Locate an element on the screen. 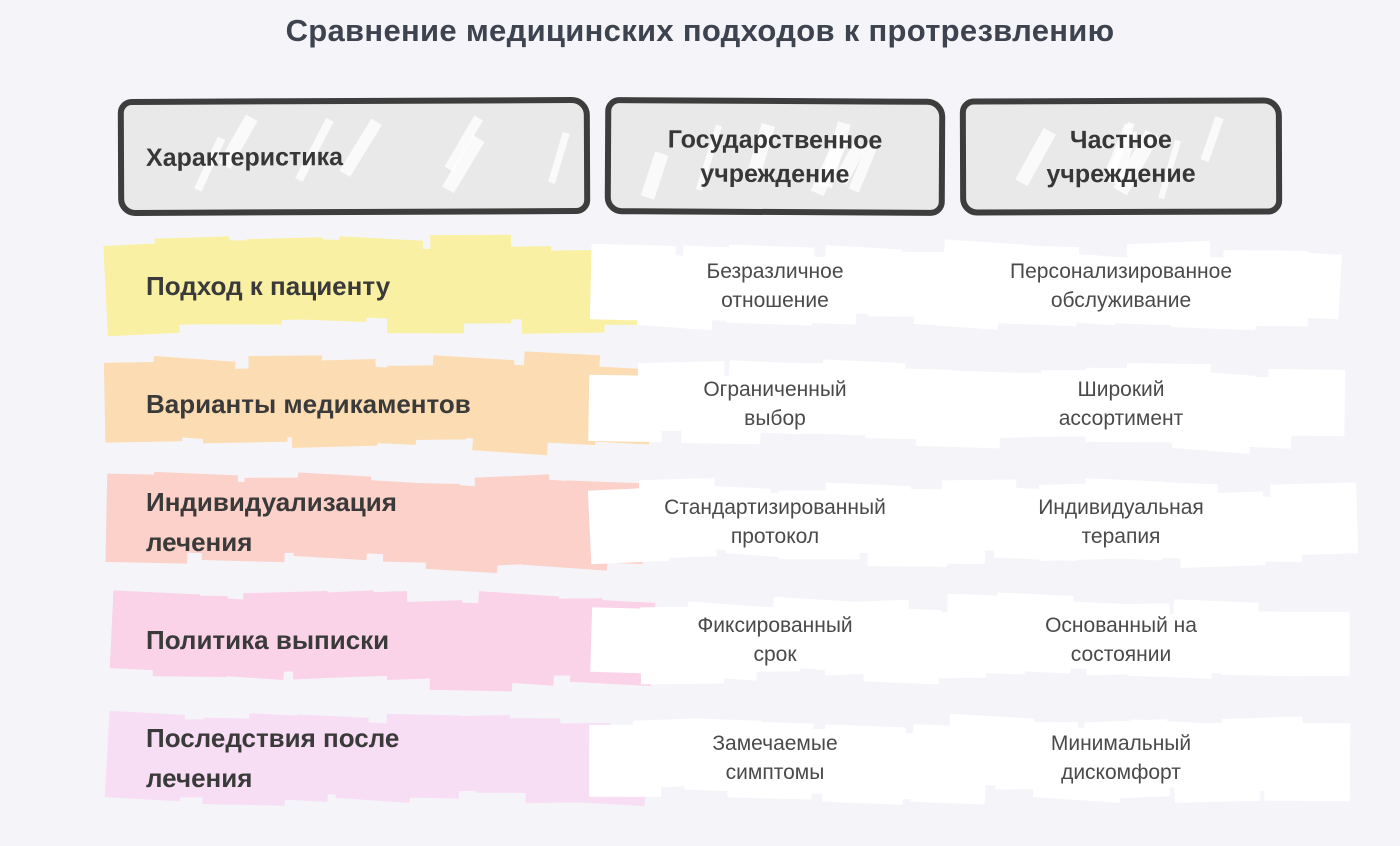  private-value-cell: Основанный на состоянии is located at coordinates (1147, 640).